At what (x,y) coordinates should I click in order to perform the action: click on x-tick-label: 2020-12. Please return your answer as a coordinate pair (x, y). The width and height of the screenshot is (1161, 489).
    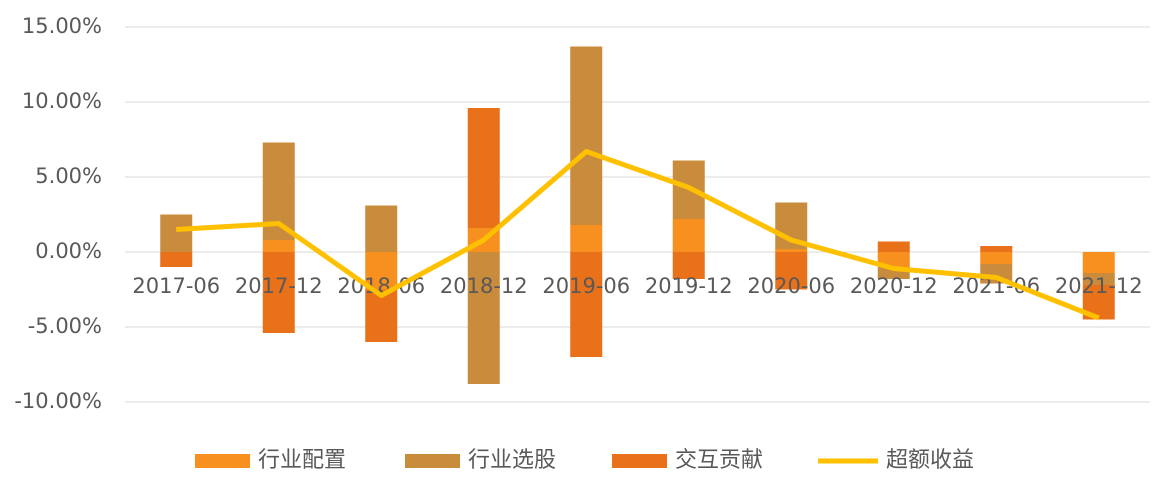
    Looking at the image, I should click on (894, 286).